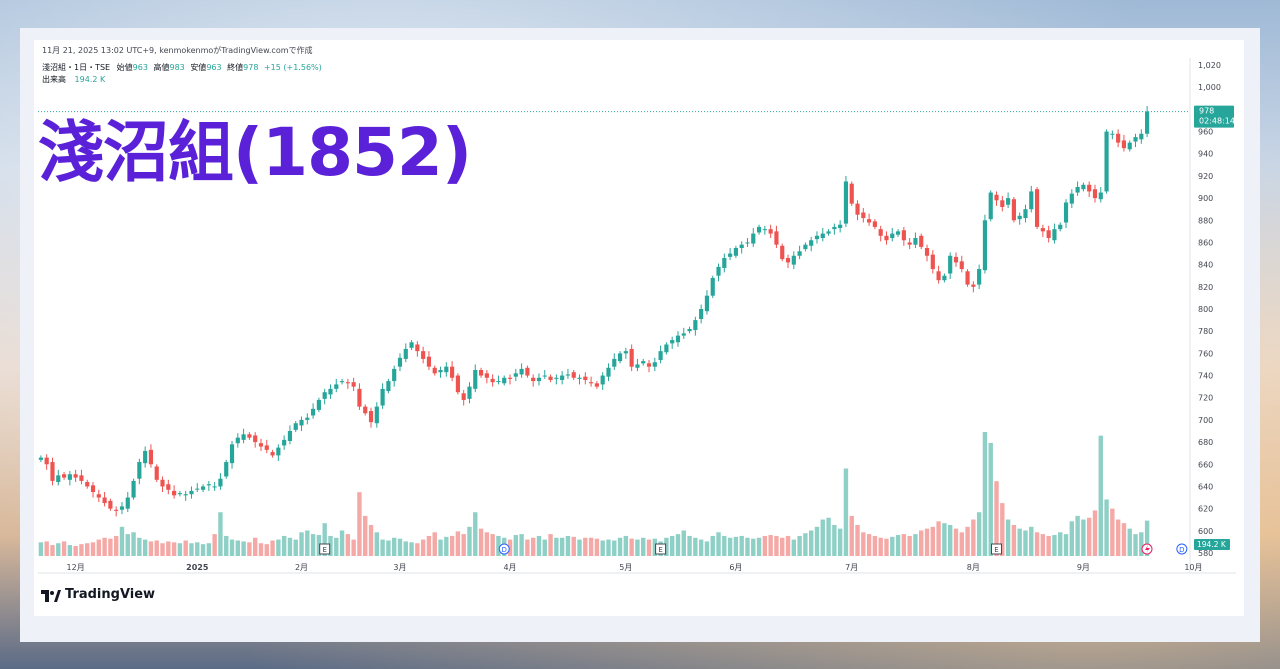 The width and height of the screenshot is (1280, 669). I want to click on y-tick-label: 840, so click(1205, 265).